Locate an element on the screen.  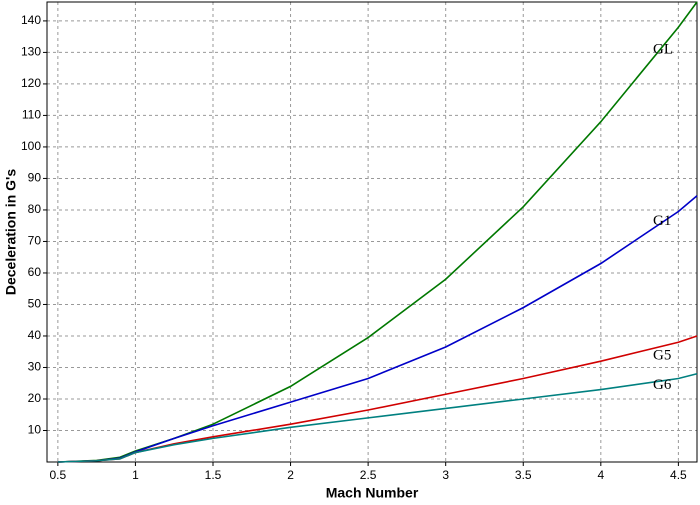
y-tick-label: 10 is located at coordinates (35, 430).